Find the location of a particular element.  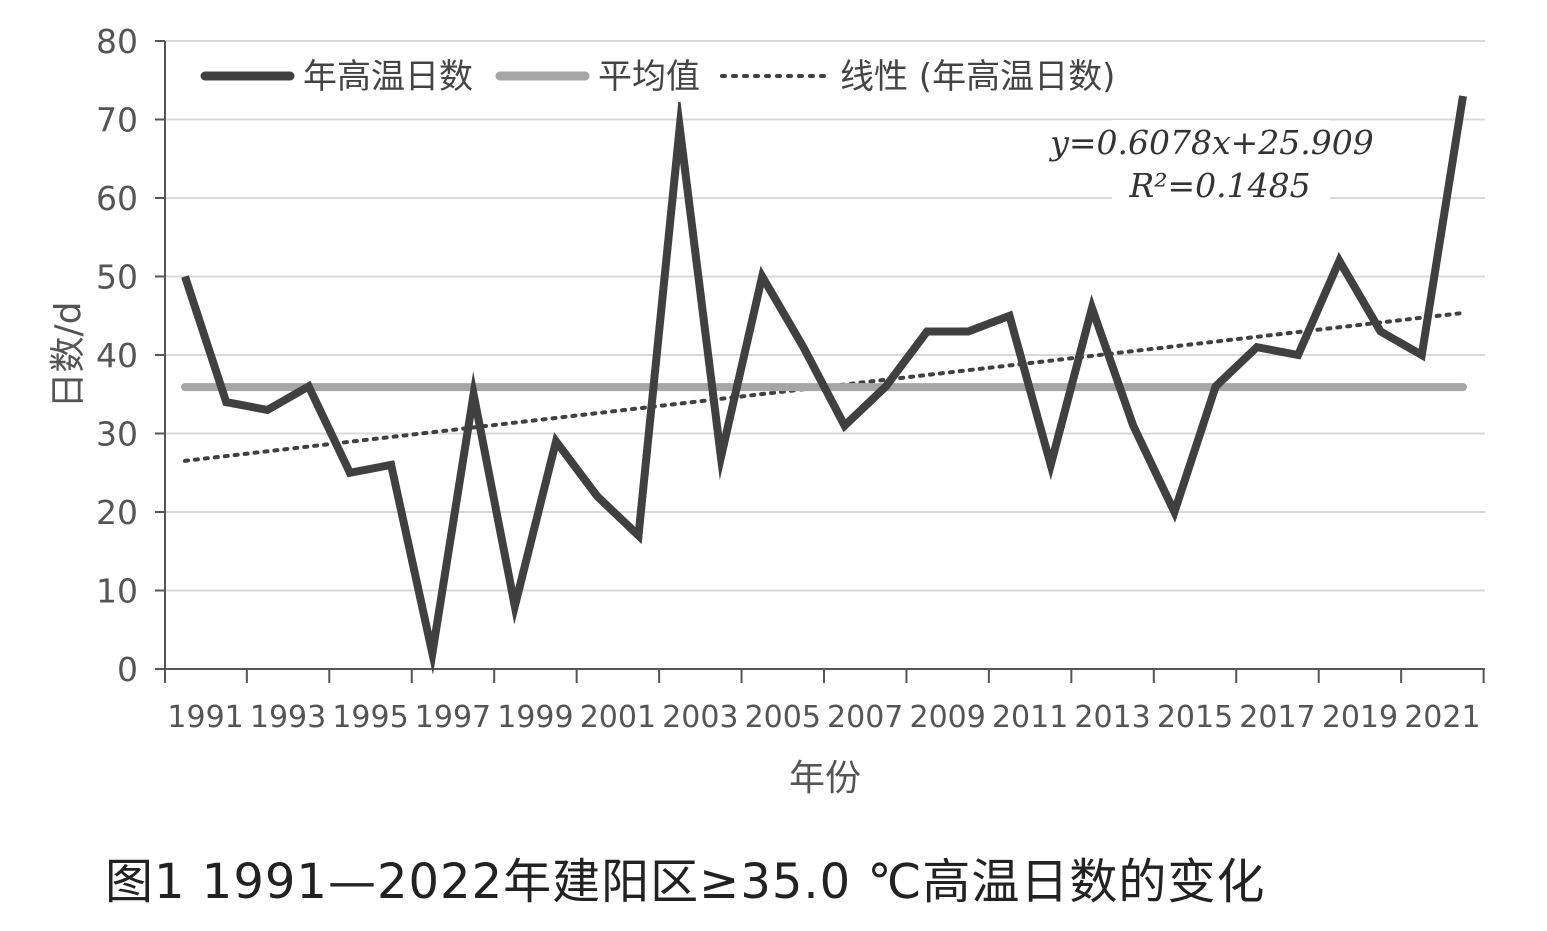

trend-annotation: y=0.6078x+25.909 R²=0.1485 is located at coordinates (1211, 162).